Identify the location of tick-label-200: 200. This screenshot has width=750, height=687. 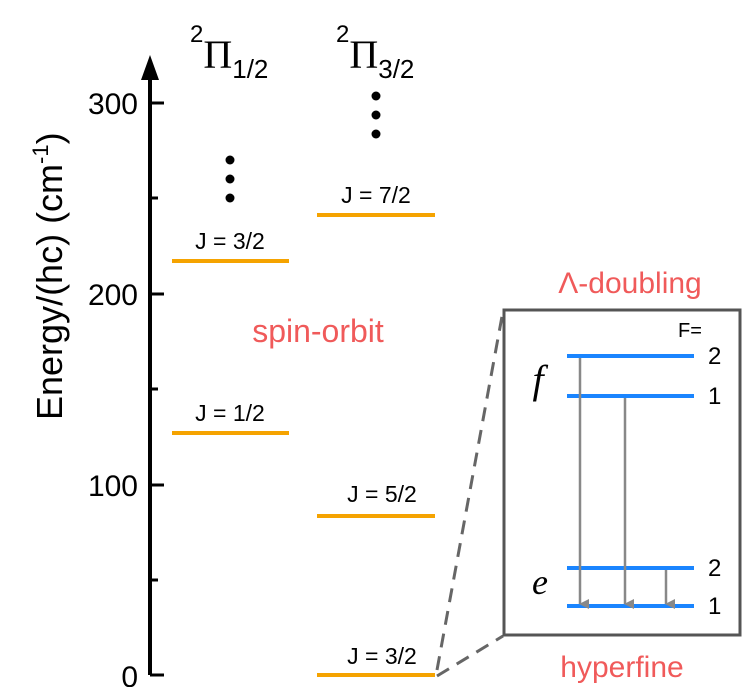
(113, 295).